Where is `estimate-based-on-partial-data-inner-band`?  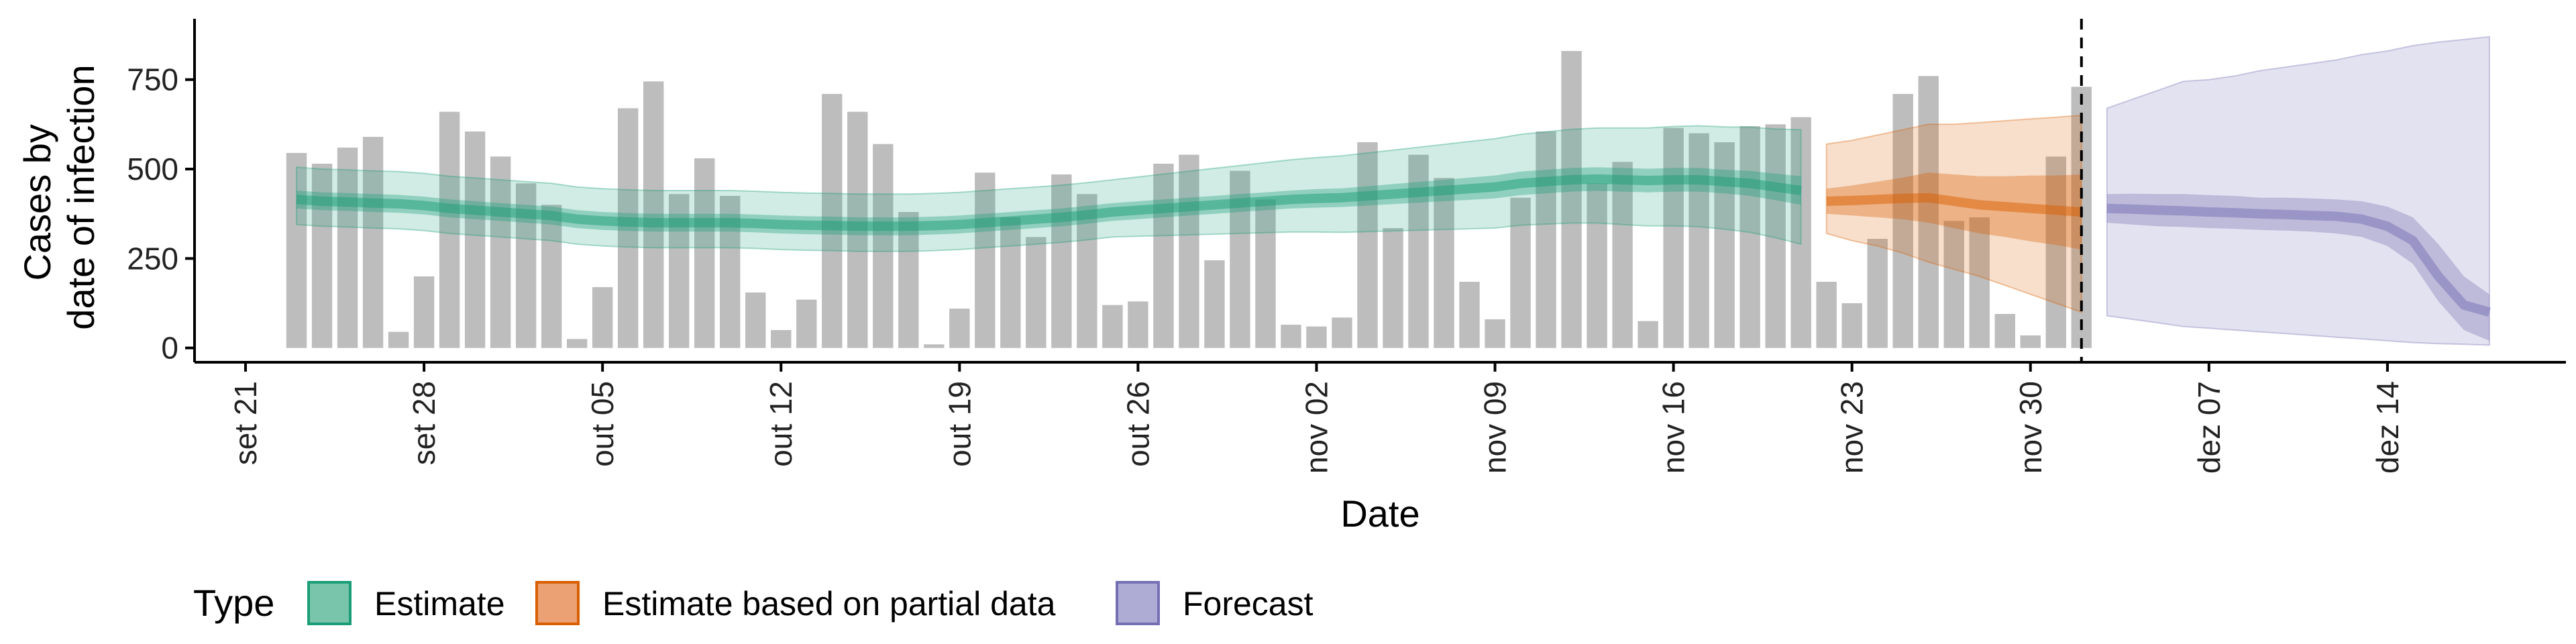
estimate-based-on-partial-data-inner-band is located at coordinates (1954, 211).